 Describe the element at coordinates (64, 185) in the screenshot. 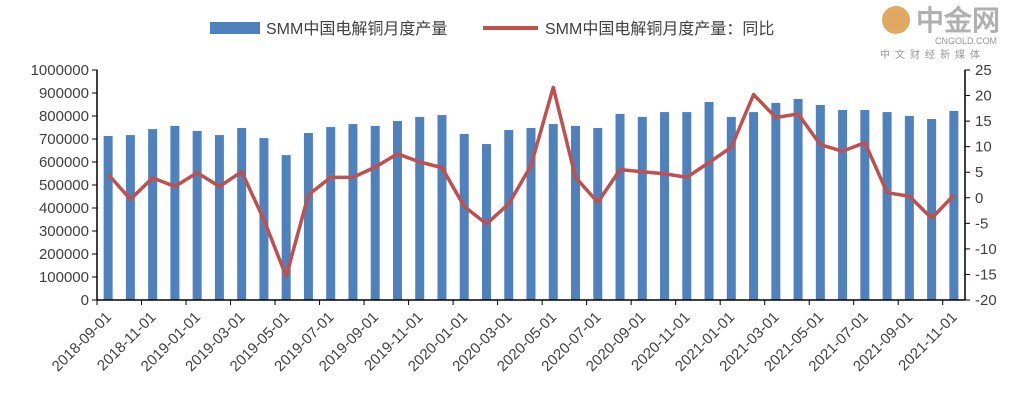

I see `left-tick-label: 500000` at that location.